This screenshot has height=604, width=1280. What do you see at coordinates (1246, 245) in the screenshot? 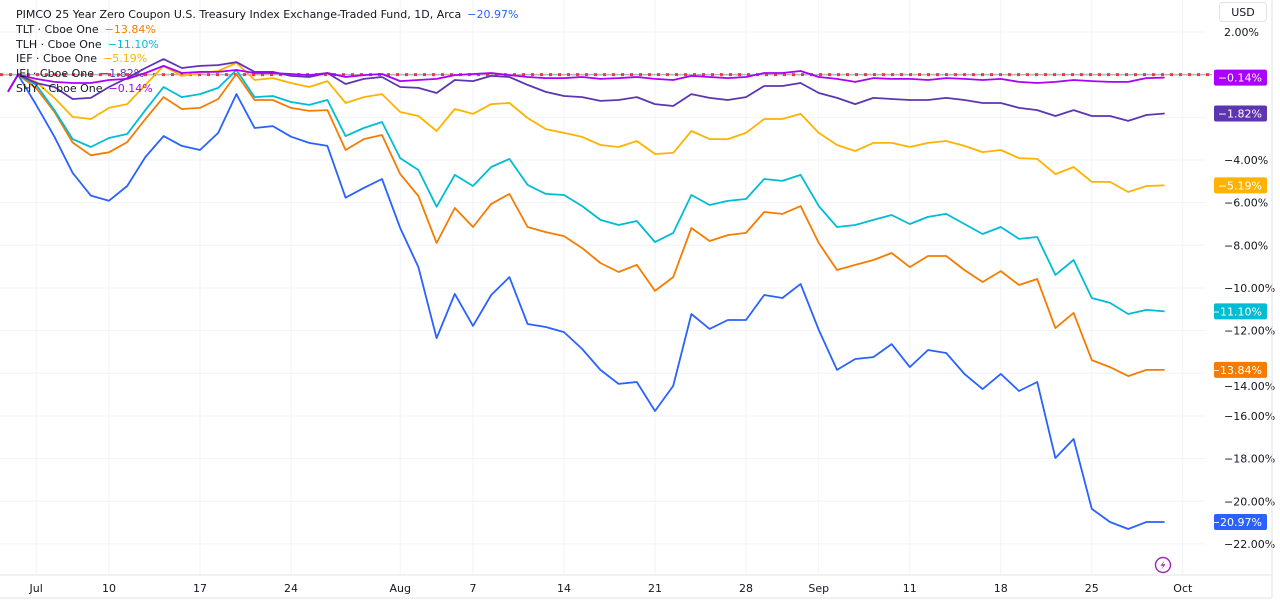
I see `y-tick-label: −8.00%` at bounding box center [1246, 245].